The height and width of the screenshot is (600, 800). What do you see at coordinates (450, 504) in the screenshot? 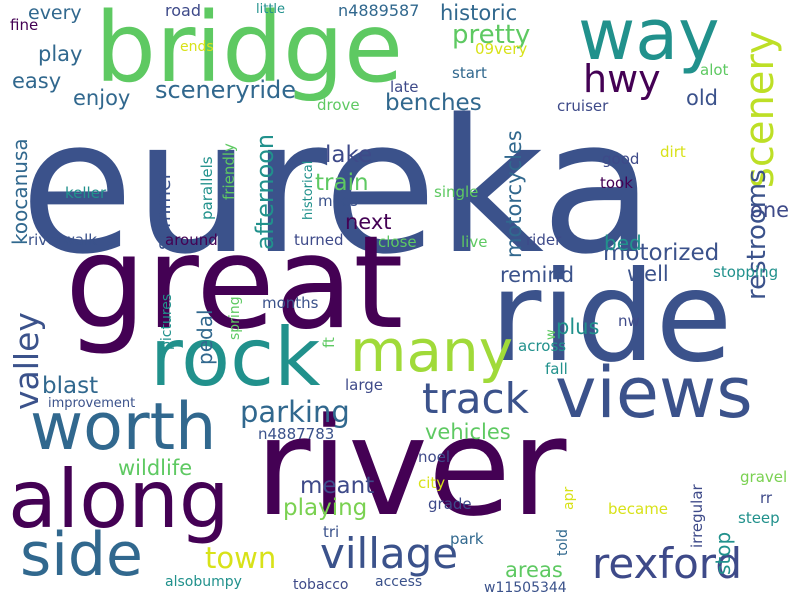
I see `word-grade: grade` at bounding box center [450, 504].